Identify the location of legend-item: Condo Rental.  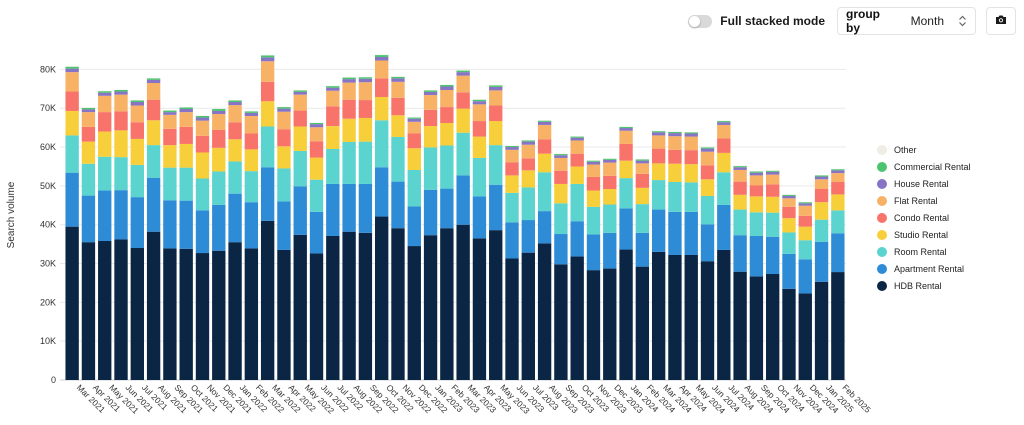
(924, 217).